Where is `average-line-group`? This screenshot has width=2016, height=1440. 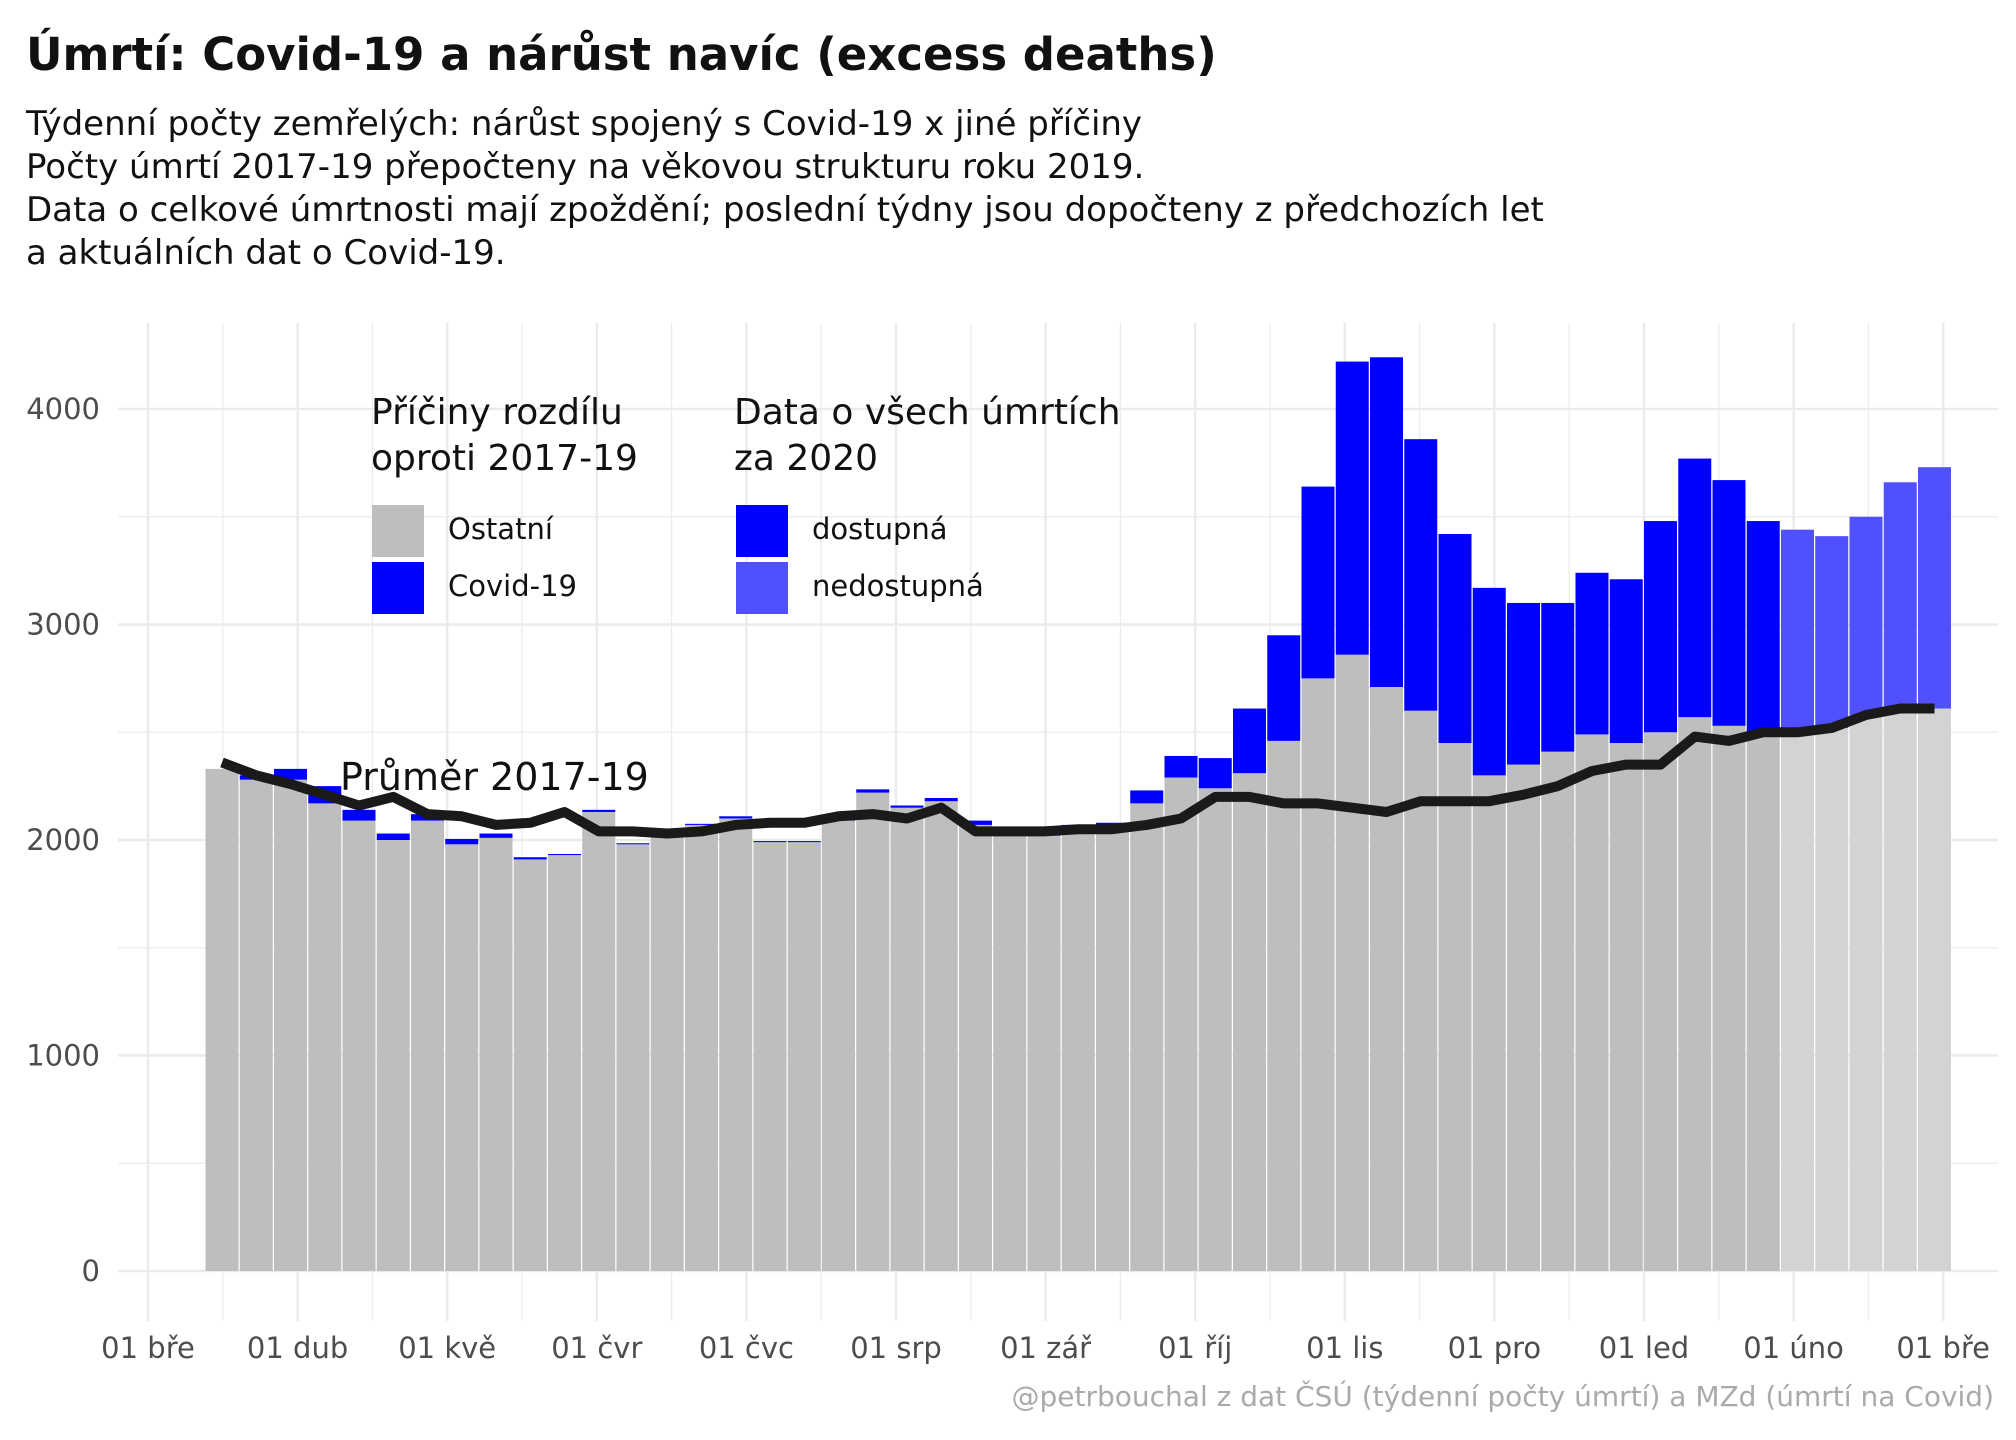
average-line-group is located at coordinates (1077, 771).